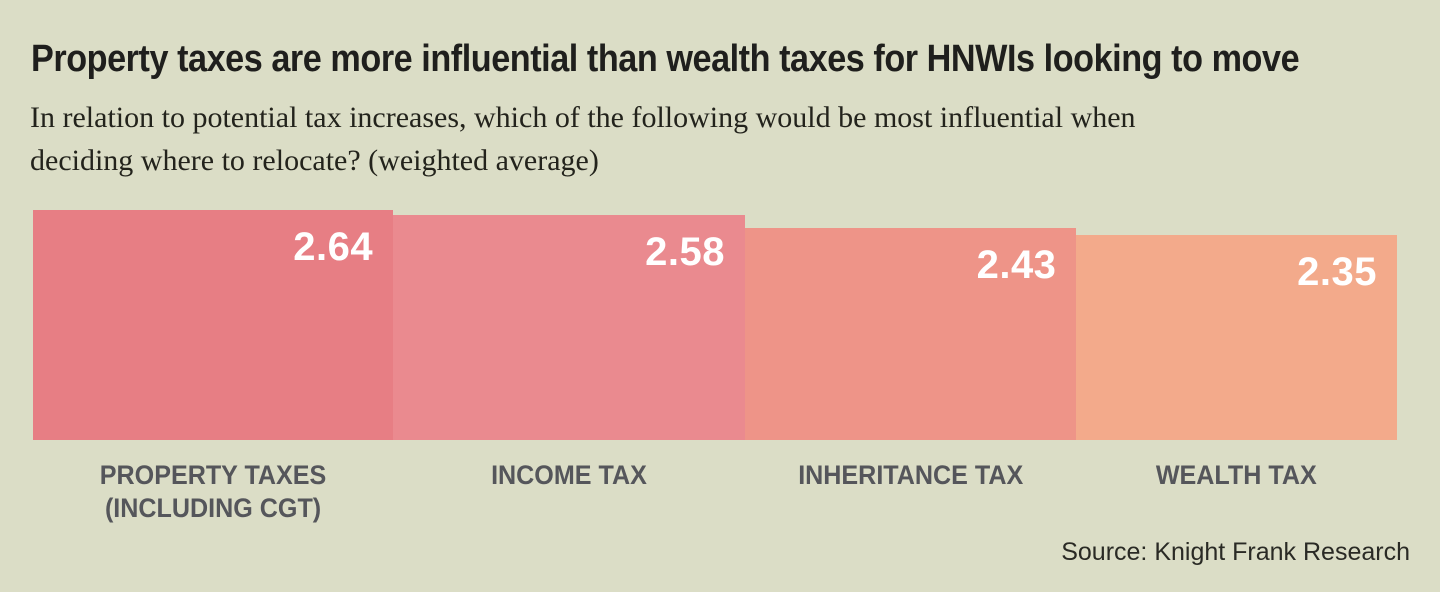 The width and height of the screenshot is (1440, 592). What do you see at coordinates (569, 328) in the screenshot?
I see `bar-income-tax: 2.58` at bounding box center [569, 328].